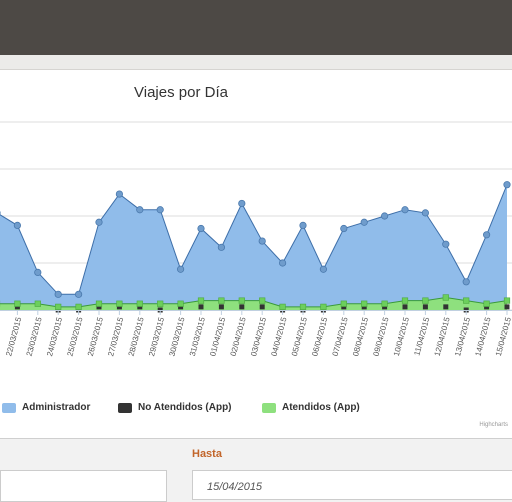 The width and height of the screenshot is (512, 502). What do you see at coordinates (401, 337) in the screenshot?
I see `x-tick-label: 10/04/2015` at bounding box center [401, 337].